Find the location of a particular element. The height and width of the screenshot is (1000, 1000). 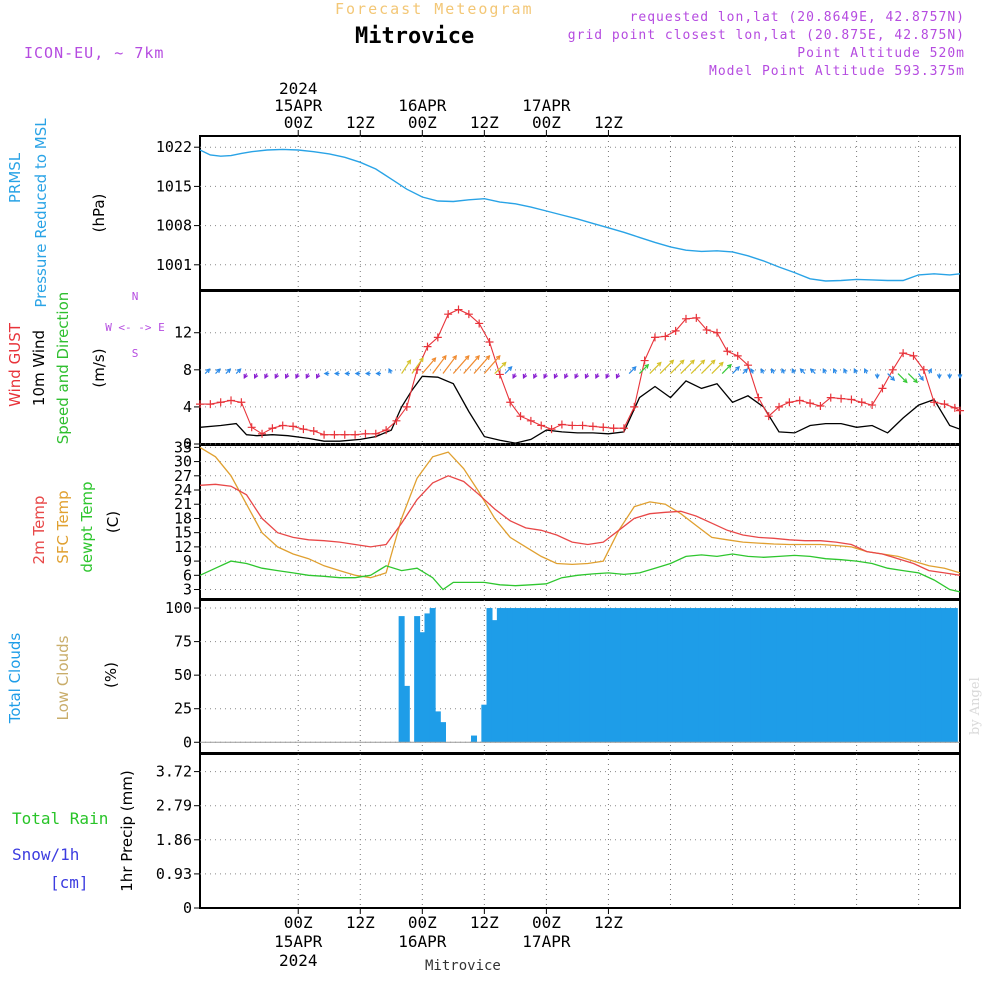

bottom-tick-label: 16APR is located at coordinates (422, 941).